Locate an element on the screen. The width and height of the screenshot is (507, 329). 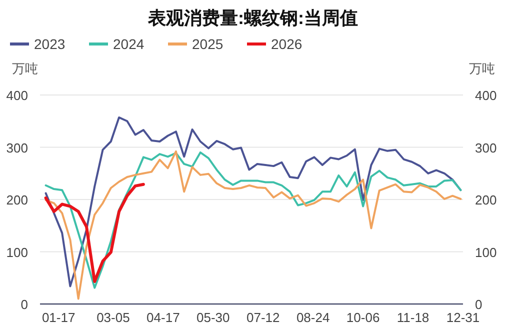
y-tick-label: 400 is located at coordinates (17, 95).